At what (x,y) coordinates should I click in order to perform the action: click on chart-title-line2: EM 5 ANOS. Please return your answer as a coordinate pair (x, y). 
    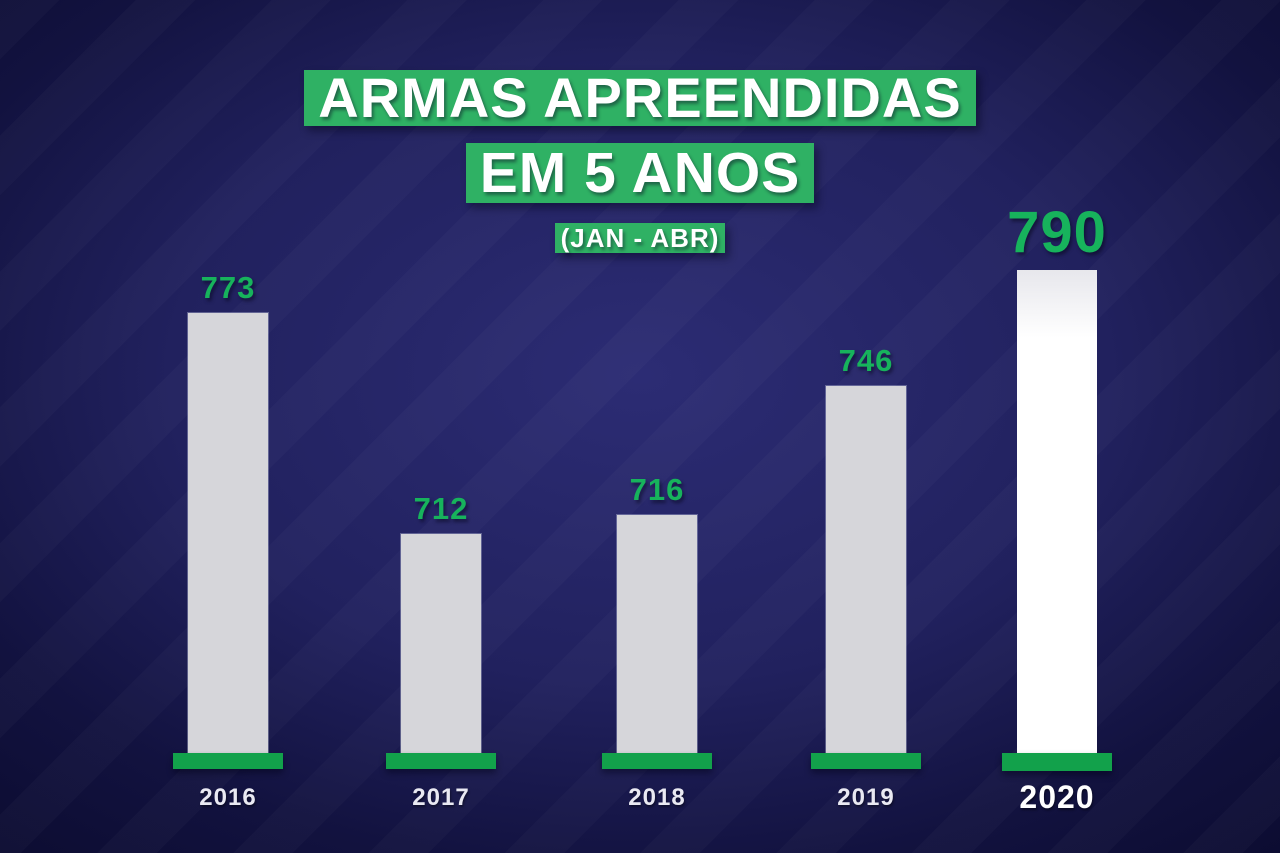
    Looking at the image, I should click on (640, 173).